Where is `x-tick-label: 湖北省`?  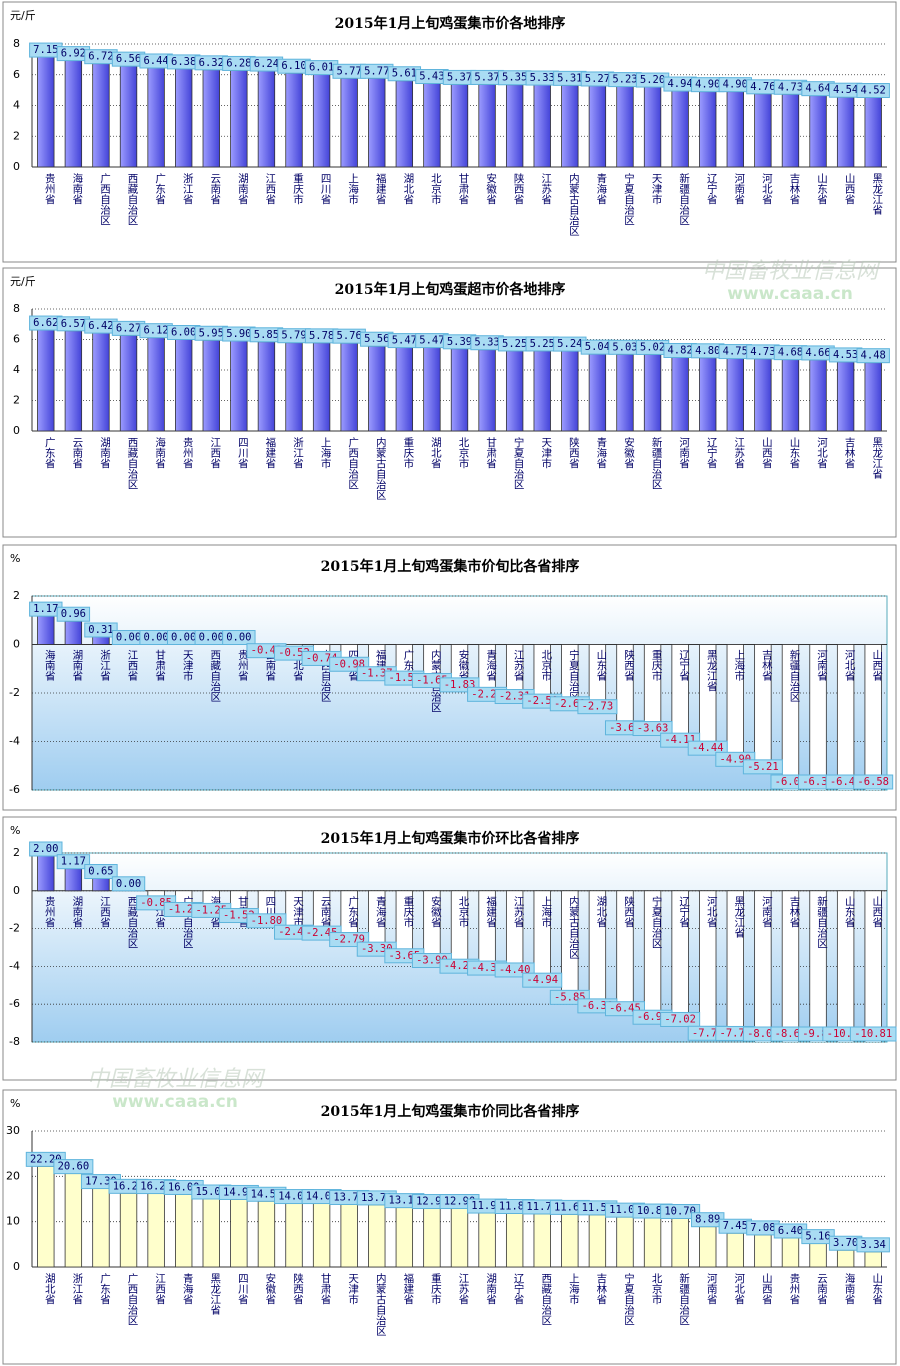
x-tick-label: 湖北省 is located at coordinates (408, 189).